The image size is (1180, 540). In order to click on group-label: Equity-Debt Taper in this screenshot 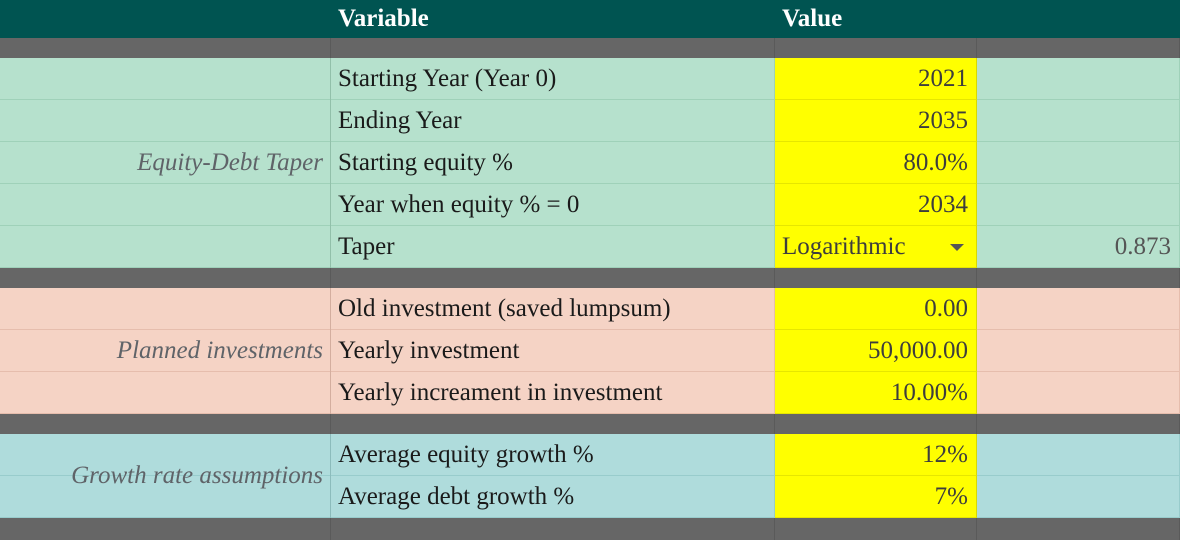, I will do `click(165, 163)`.